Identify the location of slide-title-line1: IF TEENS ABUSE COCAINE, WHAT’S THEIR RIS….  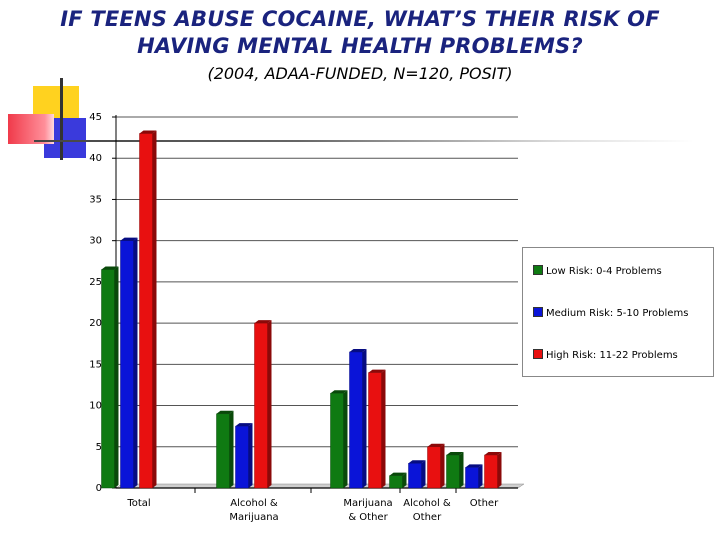
(360, 19).